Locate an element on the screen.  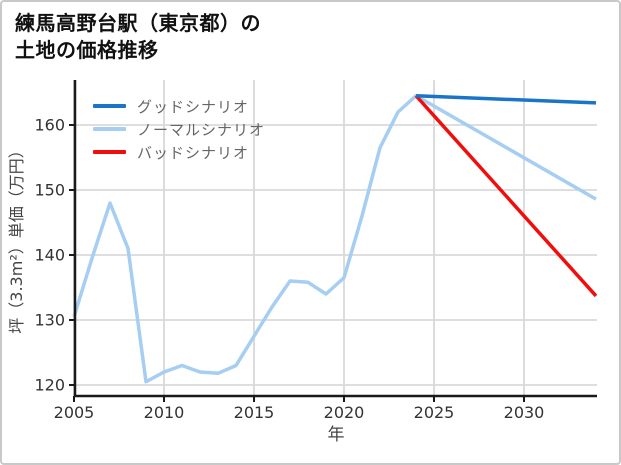
bad-scenario-line-icon is located at coordinates (109, 152).